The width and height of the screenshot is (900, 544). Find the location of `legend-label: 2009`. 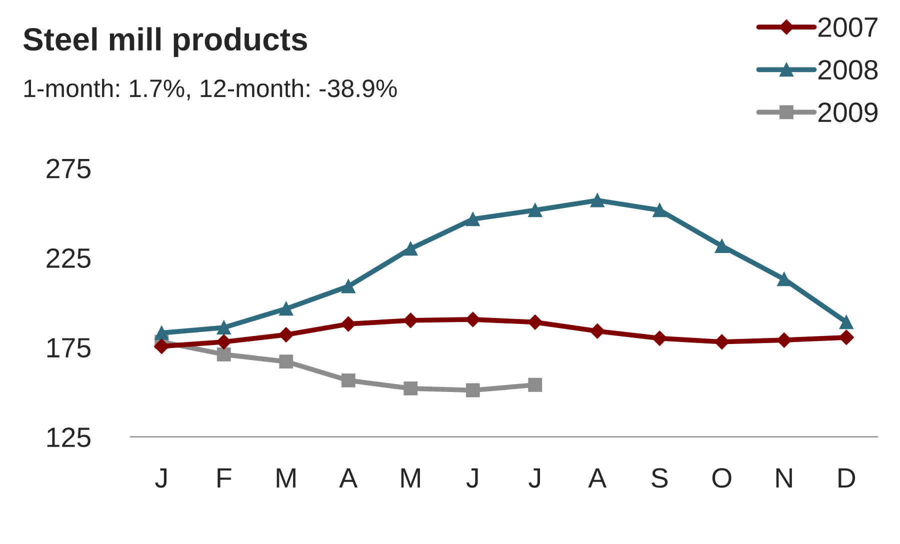

legend-label: 2009 is located at coordinates (848, 112).